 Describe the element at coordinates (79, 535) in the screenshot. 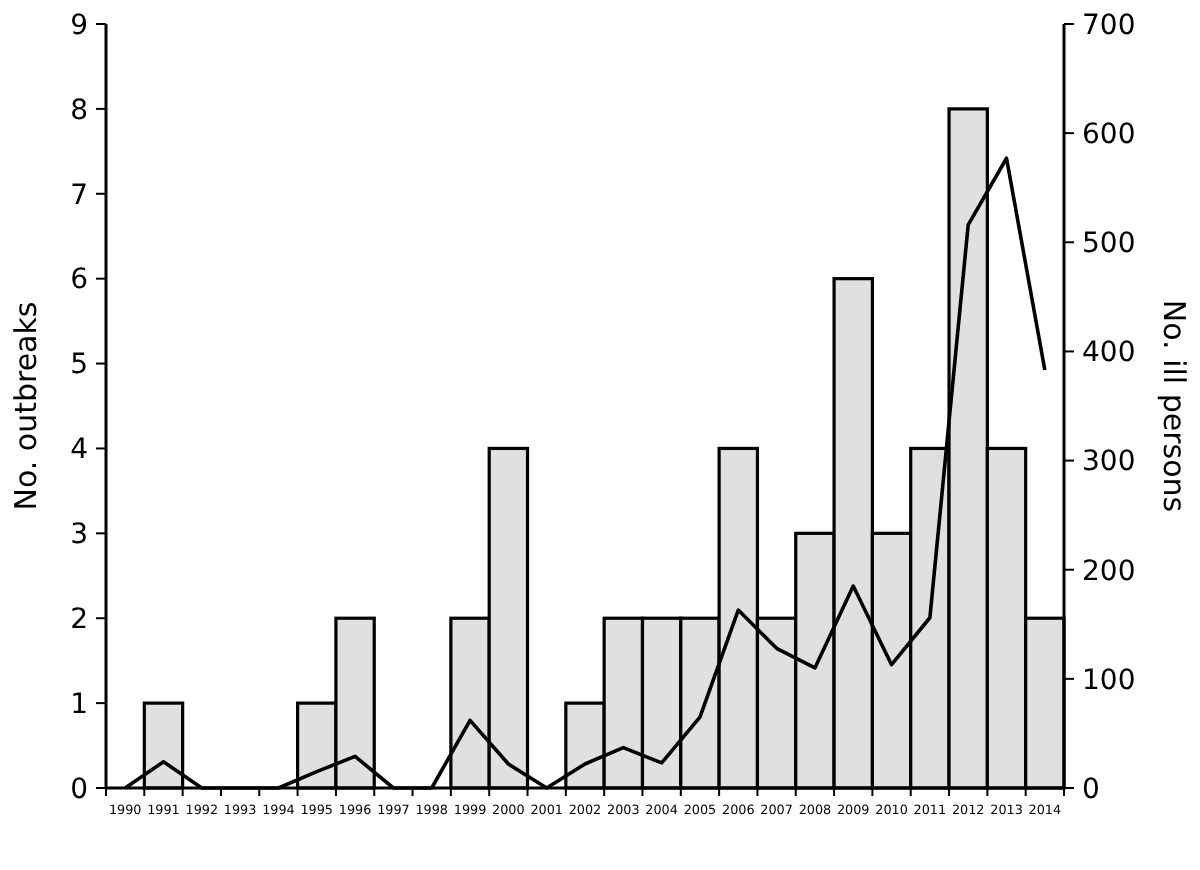

I see `y-tick-label: 3` at that location.